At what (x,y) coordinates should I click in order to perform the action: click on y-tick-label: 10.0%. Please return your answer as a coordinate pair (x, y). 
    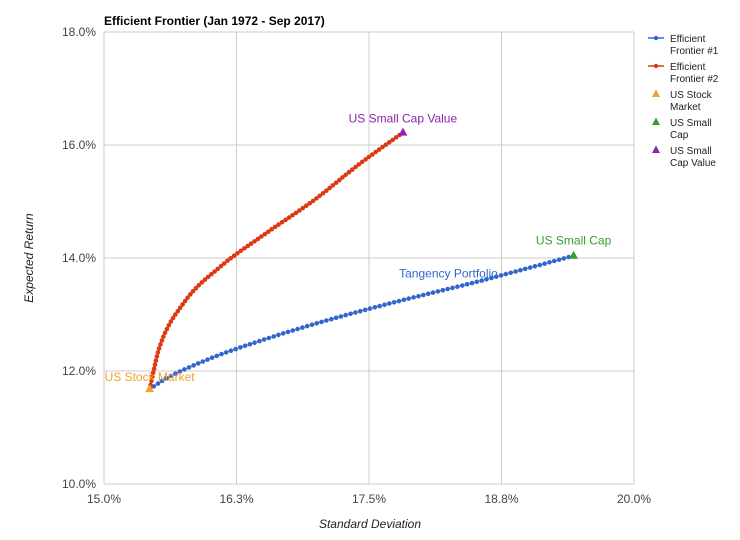
    Looking at the image, I should click on (79, 484).